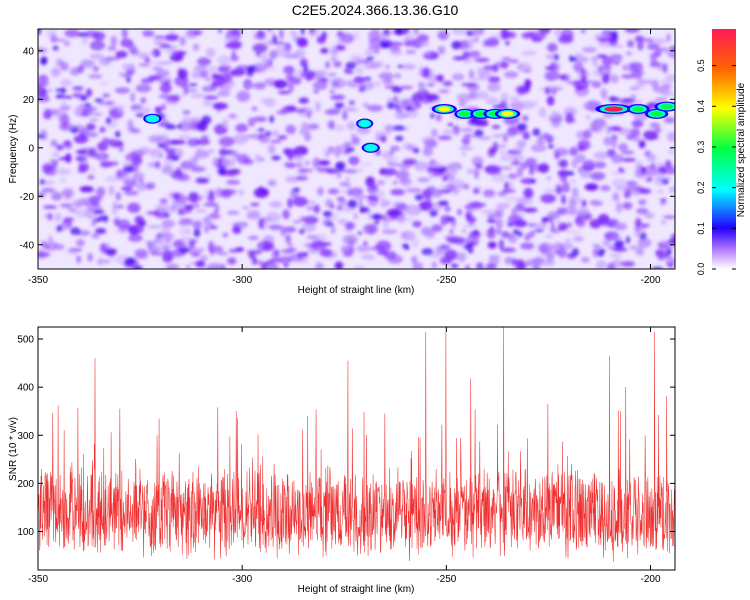 This screenshot has height=600, width=750. I want to click on y-tick-label: 200, so click(25, 484).